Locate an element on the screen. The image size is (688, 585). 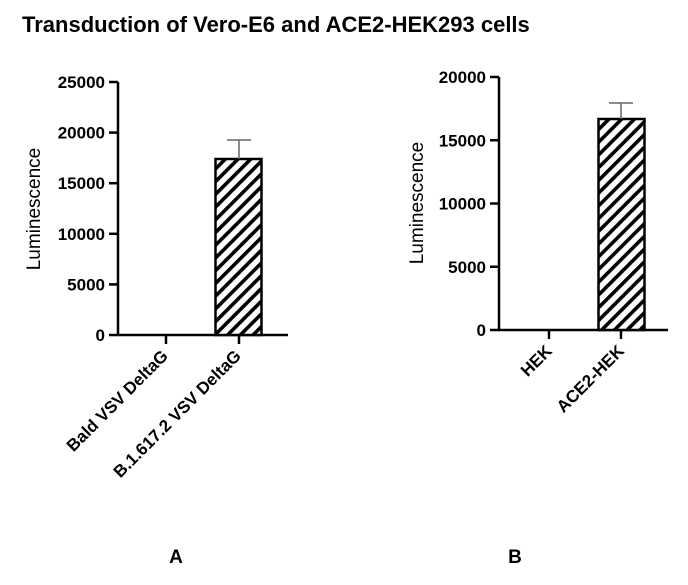
panel-label-b: B is located at coordinates (515, 557).